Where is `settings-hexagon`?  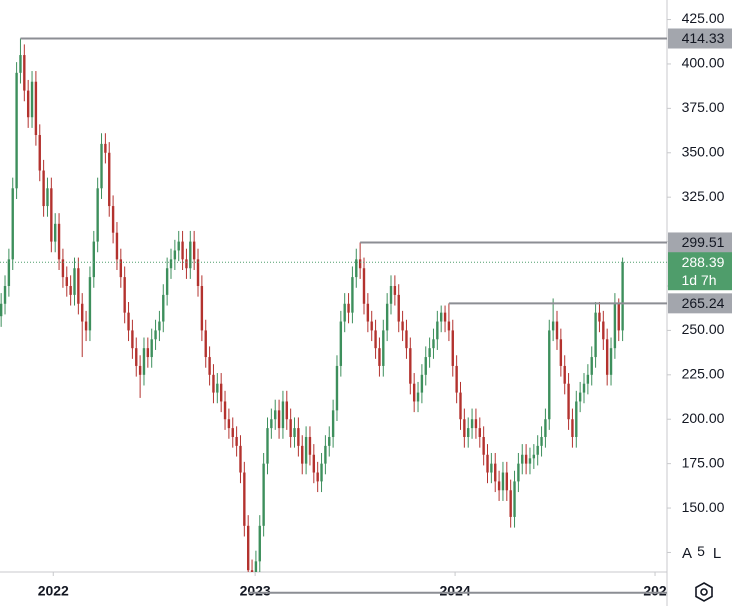 settings-hexagon is located at coordinates (704, 592).